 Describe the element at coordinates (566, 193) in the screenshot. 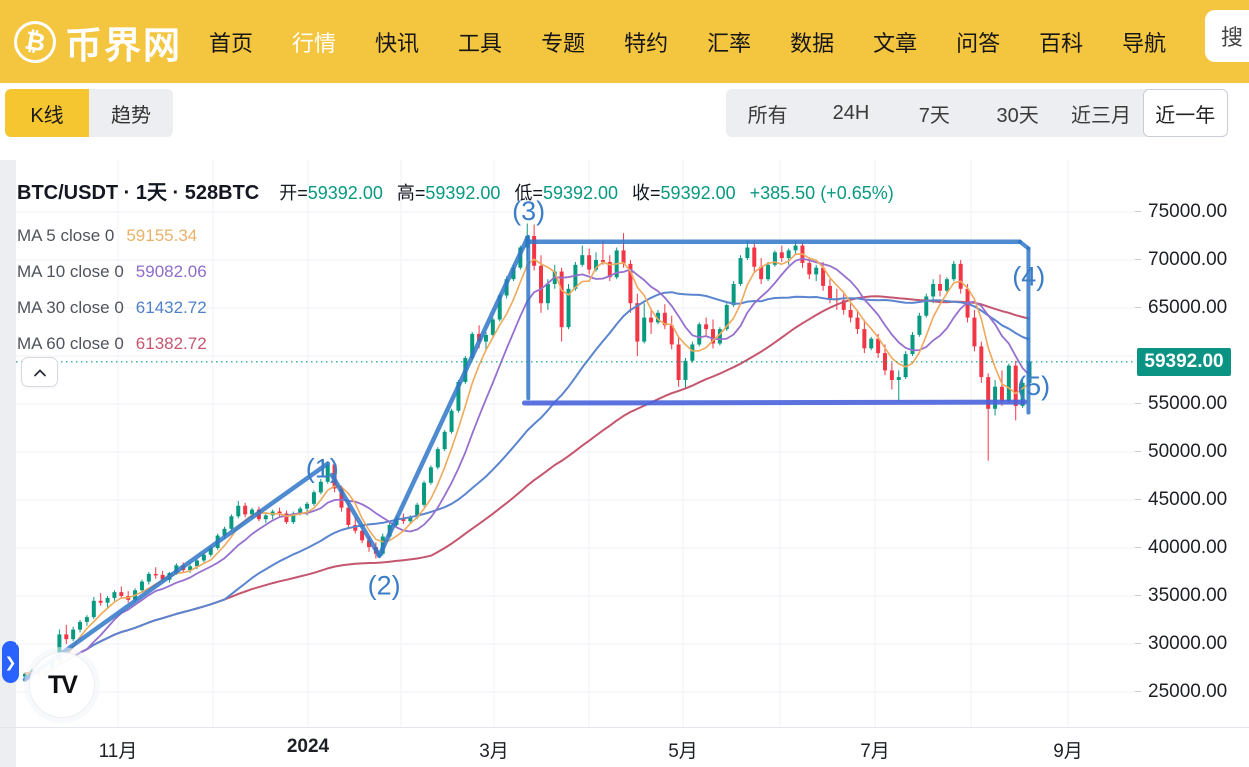

I see `ohlc-low: 低=59392.00` at that location.